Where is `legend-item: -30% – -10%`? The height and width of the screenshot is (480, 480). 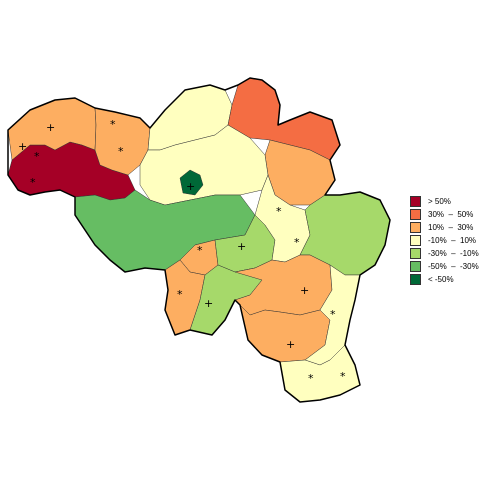 legend-item: -30% – -10% is located at coordinates (445, 254).